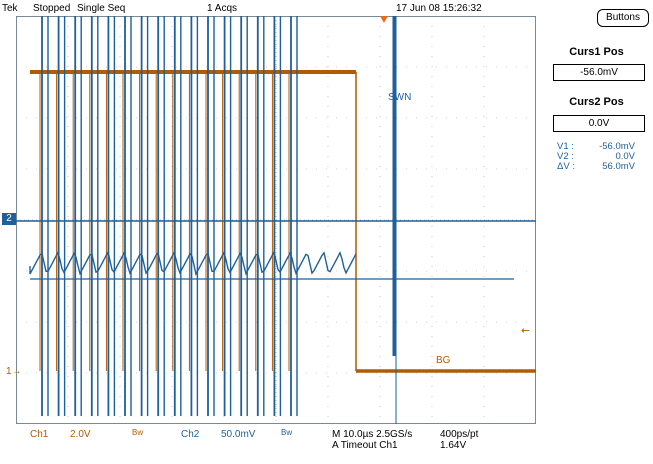  Describe the element at coordinates (10, 8) in the screenshot. I see `brand-label: Tek` at that location.